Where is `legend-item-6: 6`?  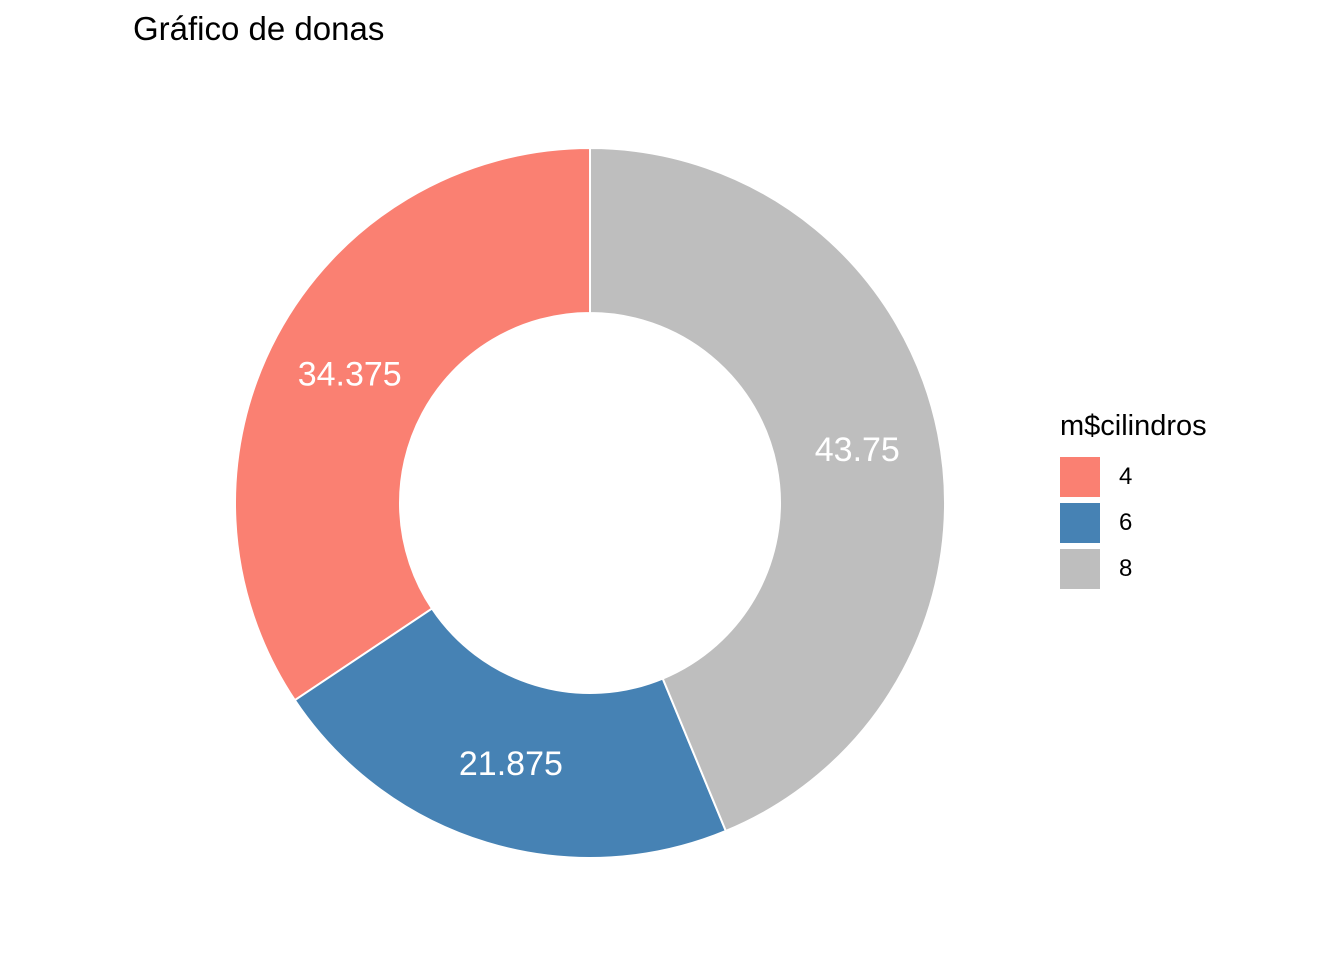 legend-item-6: 6 is located at coordinates (1133, 523).